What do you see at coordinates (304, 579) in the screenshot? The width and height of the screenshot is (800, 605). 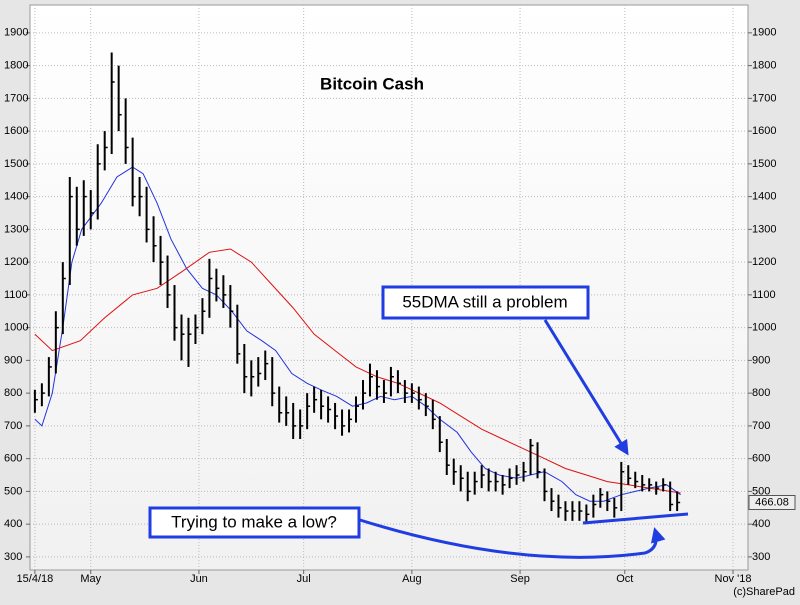 I see `x-tick-label: Jul` at bounding box center [304, 579].